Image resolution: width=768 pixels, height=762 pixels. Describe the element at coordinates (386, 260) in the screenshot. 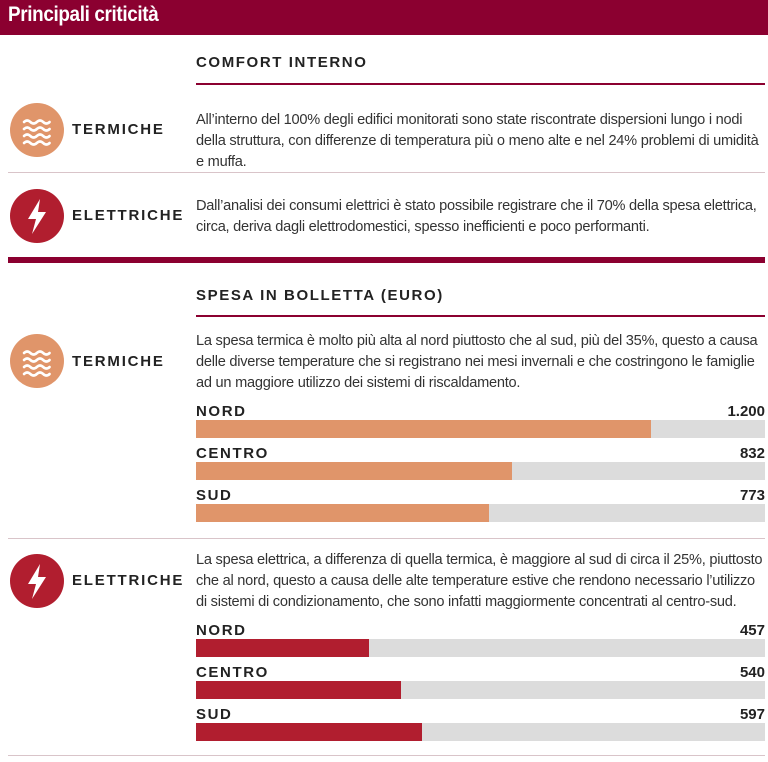

I see `section-divider` at that location.